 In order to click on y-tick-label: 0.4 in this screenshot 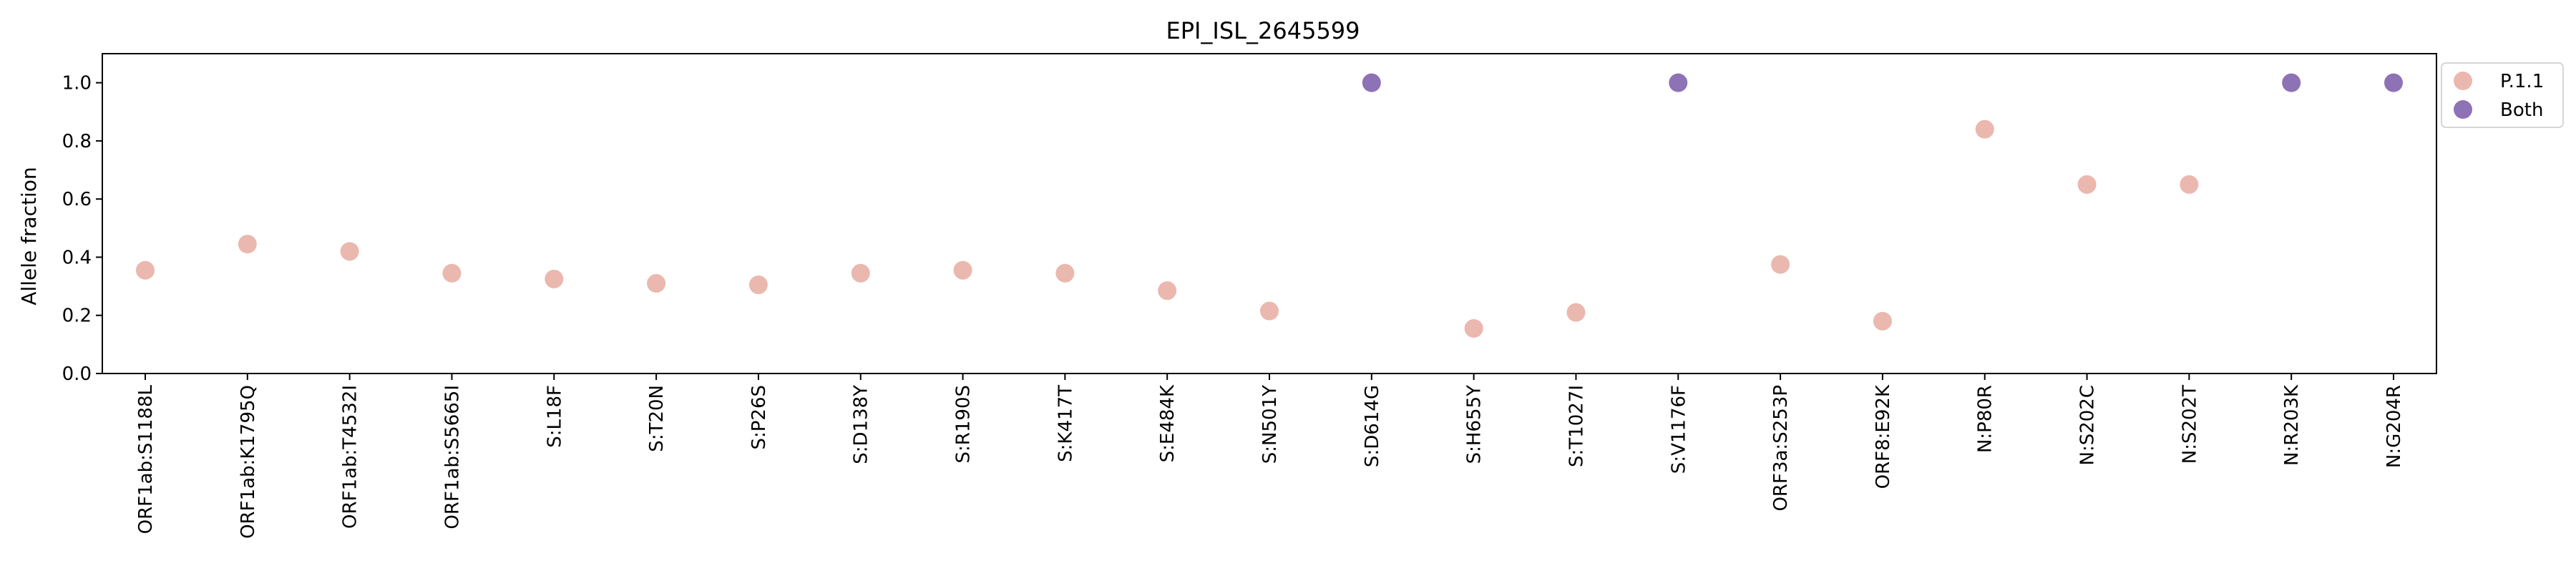, I will do `click(77, 257)`.